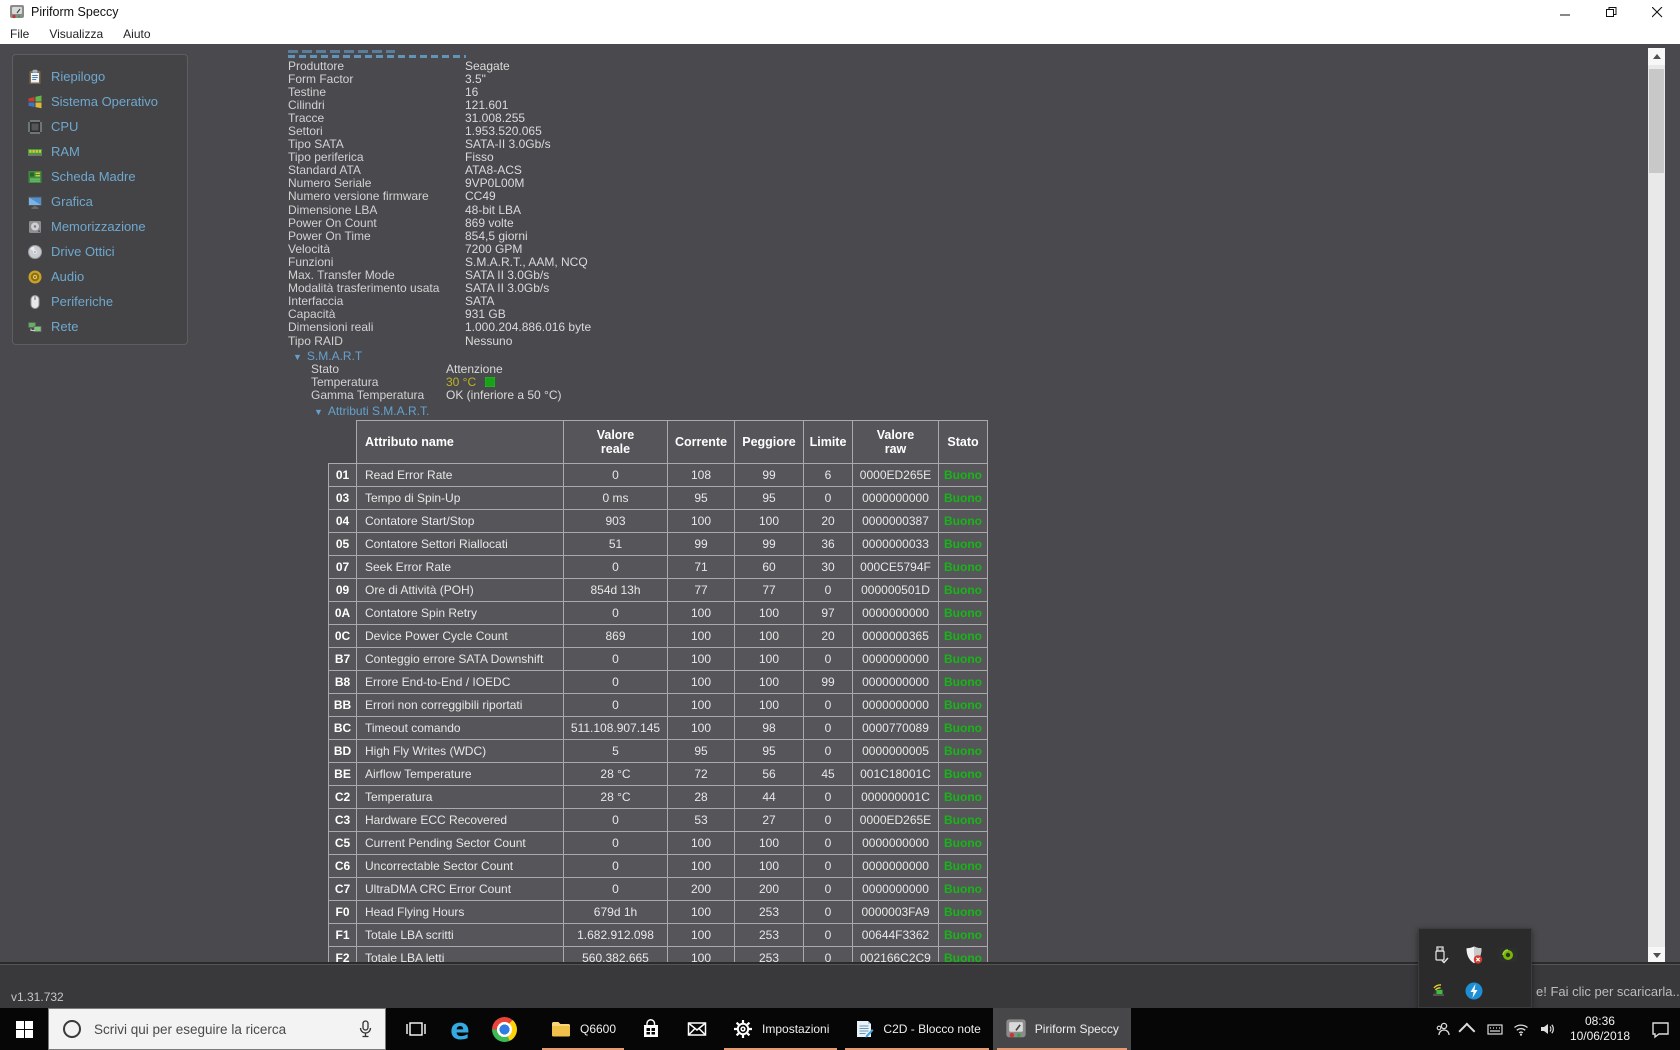  Describe the element at coordinates (480, 301) in the screenshot. I see `detail-value: SATA` at that location.